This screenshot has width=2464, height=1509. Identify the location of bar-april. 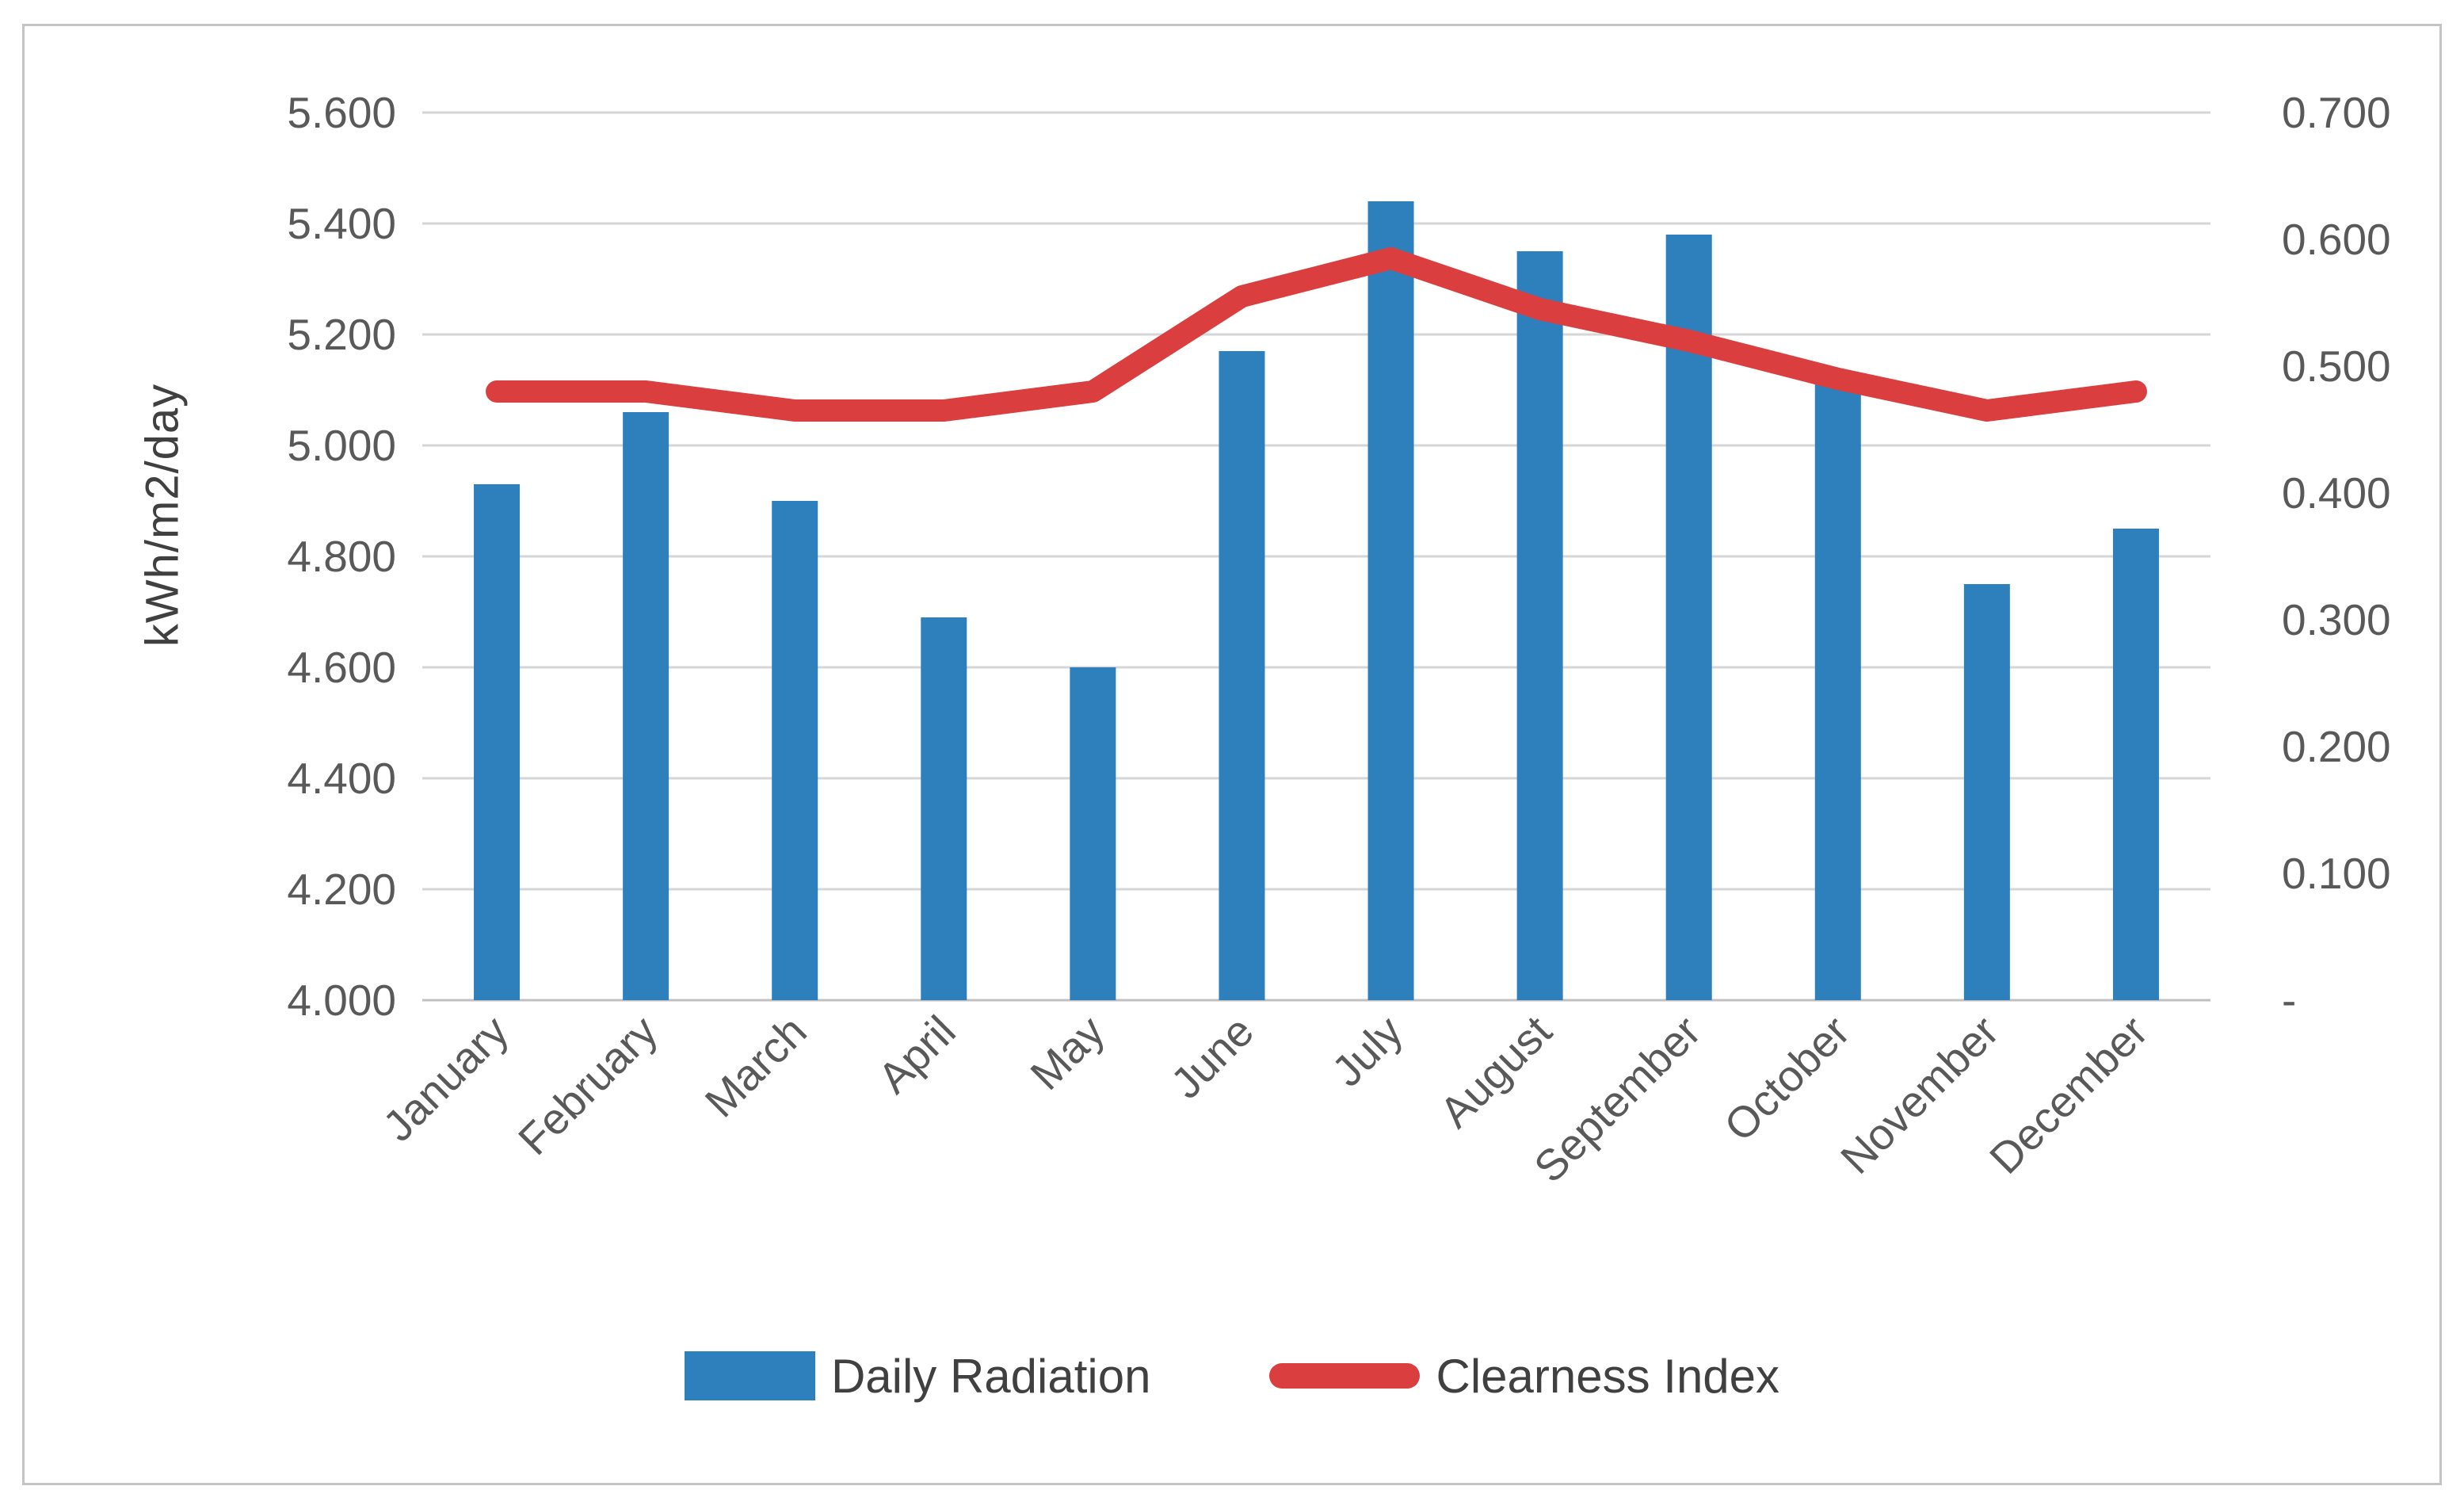
(944, 808).